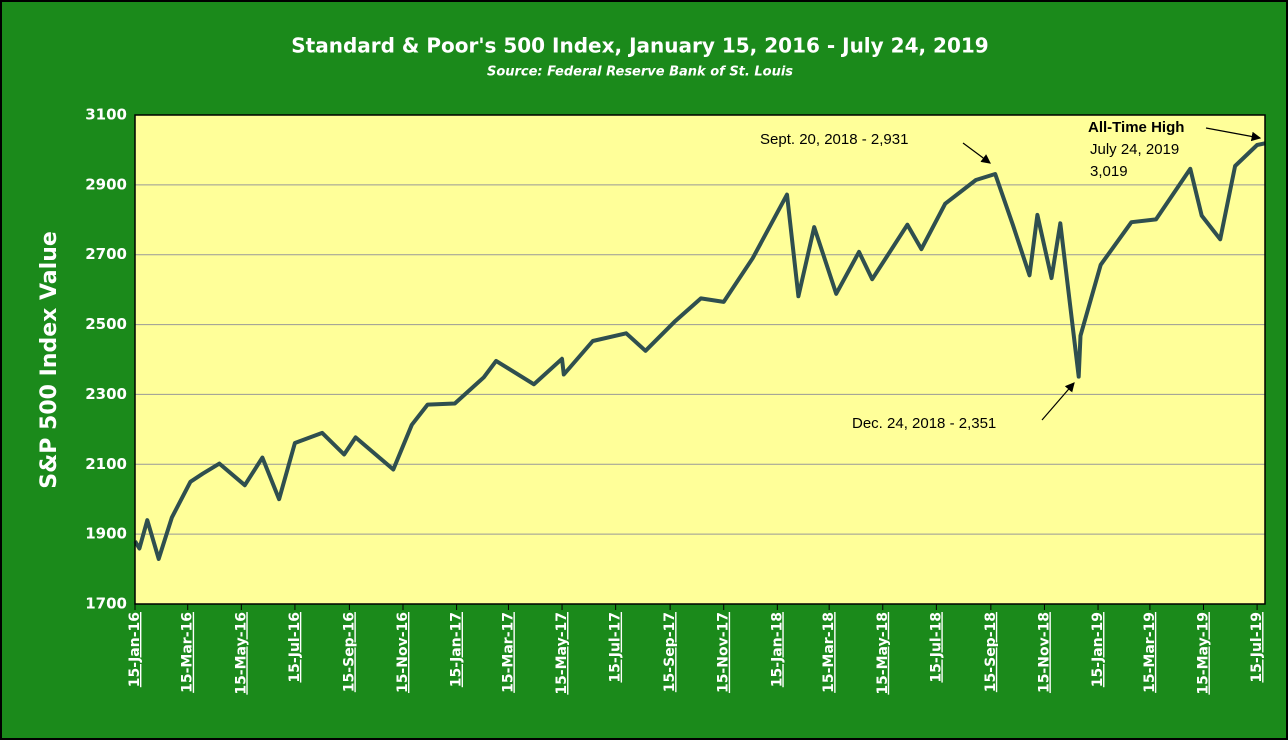 This screenshot has width=1288, height=744. I want to click on x-tick-label: 15-Jul-18, so click(936, 647).